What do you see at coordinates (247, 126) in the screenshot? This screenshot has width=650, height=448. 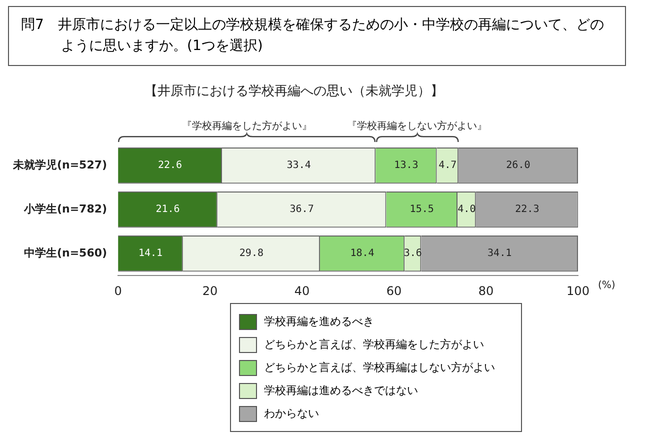 I see `text: 『学校再編をした方がよい』` at bounding box center [247, 126].